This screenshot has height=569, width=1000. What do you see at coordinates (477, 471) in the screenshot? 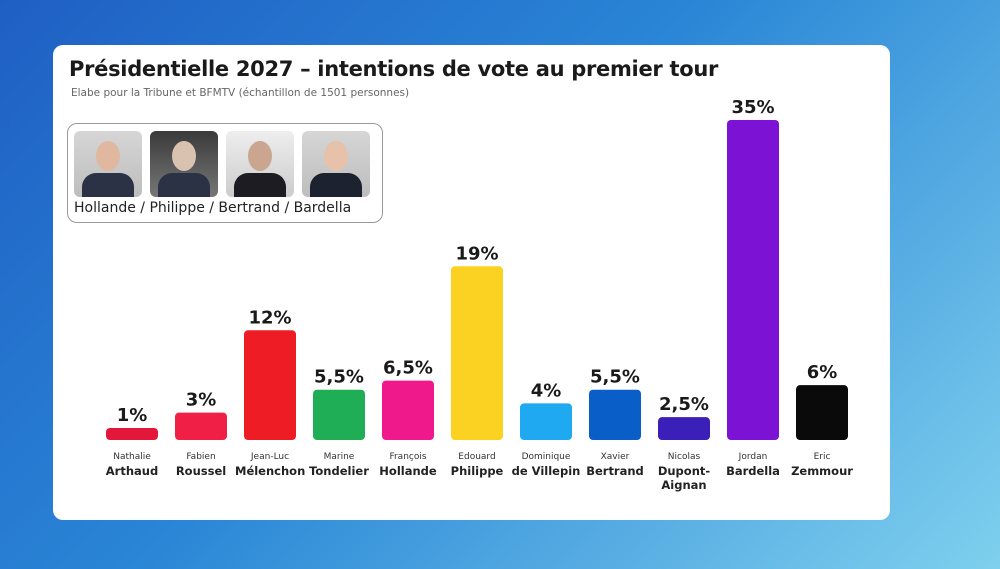
I see `last-name: Philippe` at bounding box center [477, 471].